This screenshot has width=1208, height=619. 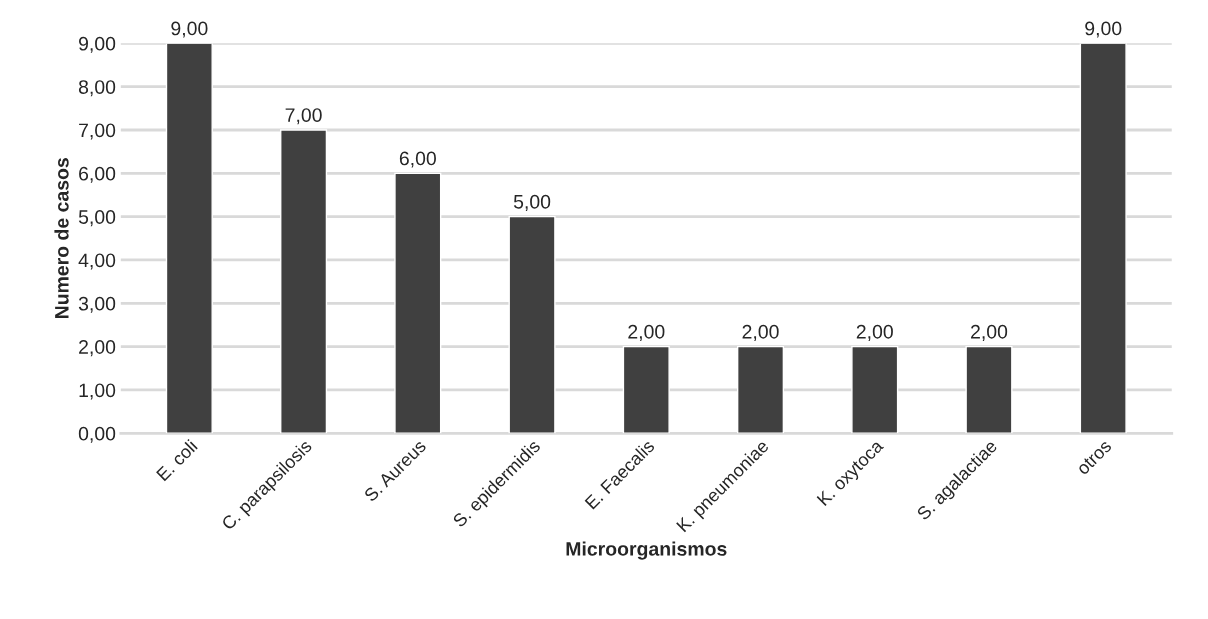 What do you see at coordinates (97, 174) in the screenshot?
I see `y-tick-label: 6,00` at bounding box center [97, 174].